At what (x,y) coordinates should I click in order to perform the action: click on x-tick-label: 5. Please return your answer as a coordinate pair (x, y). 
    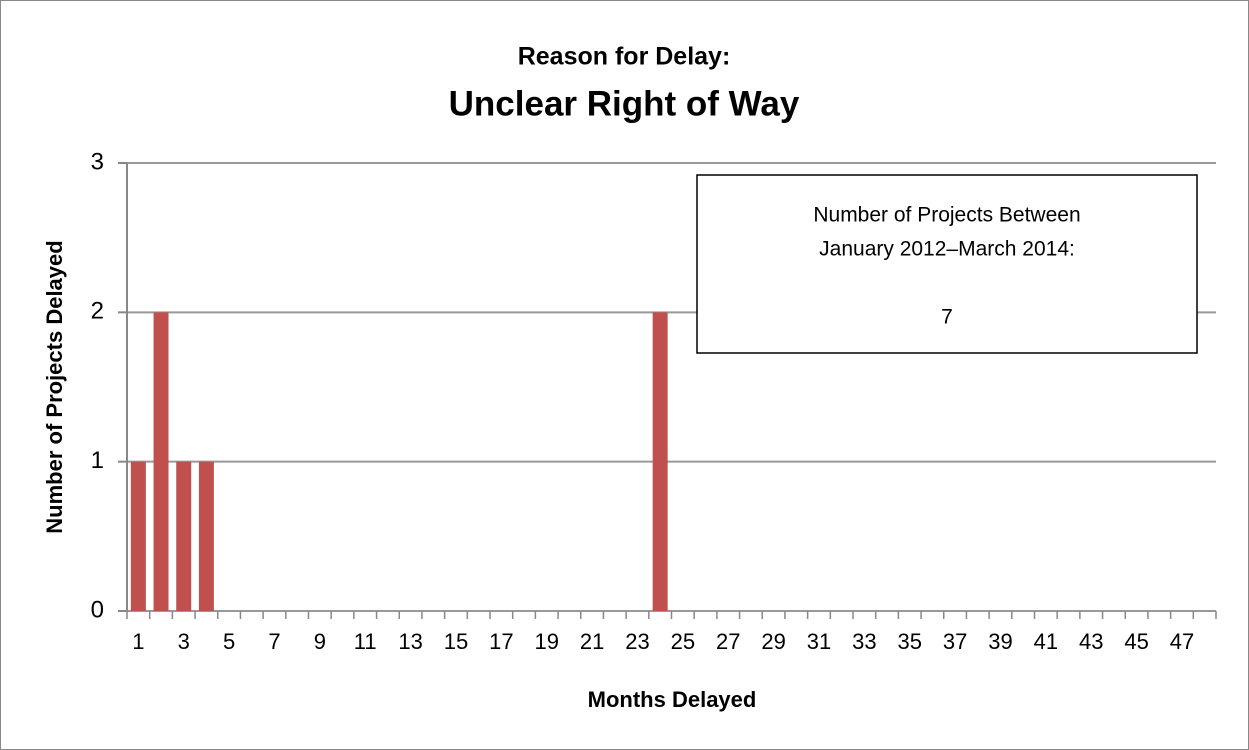
    Looking at the image, I should click on (229, 641).